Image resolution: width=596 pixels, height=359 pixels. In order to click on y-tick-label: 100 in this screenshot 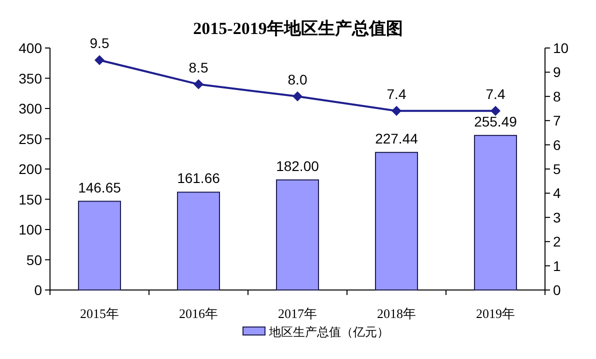, I will do `click(30, 230)`.